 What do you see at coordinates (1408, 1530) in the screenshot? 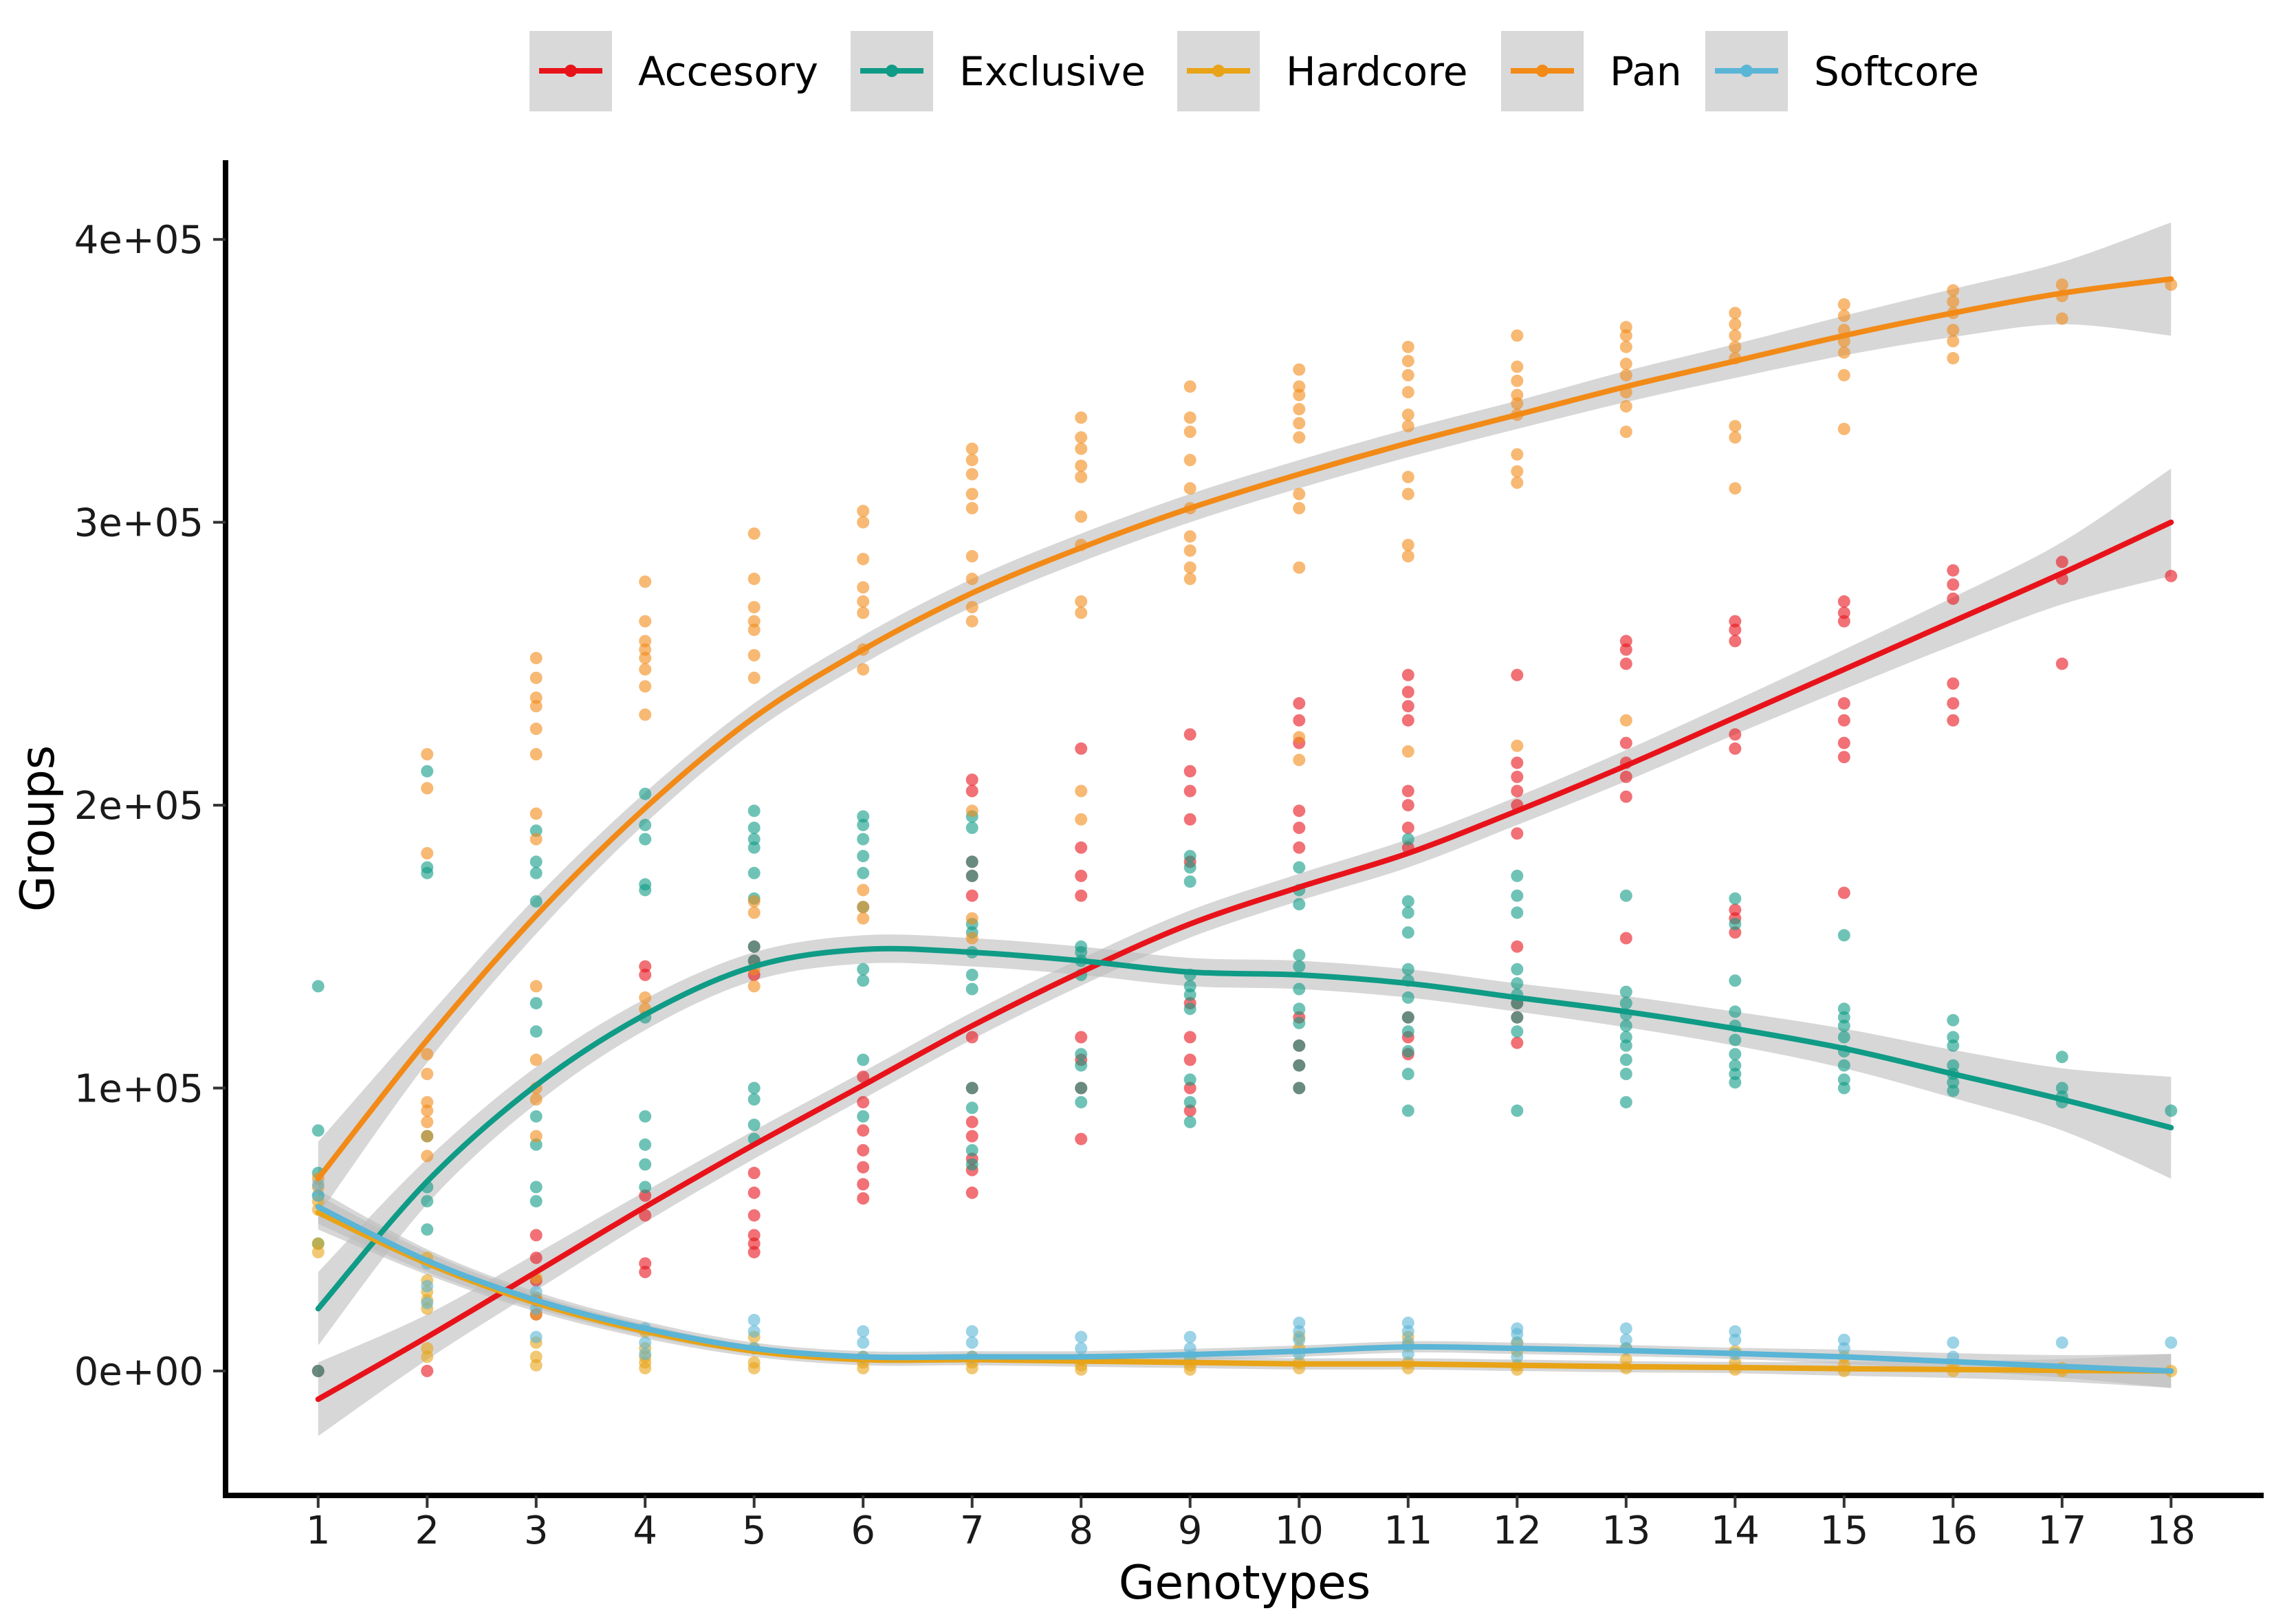
I see `x-tick-label: 11` at bounding box center [1408, 1530].